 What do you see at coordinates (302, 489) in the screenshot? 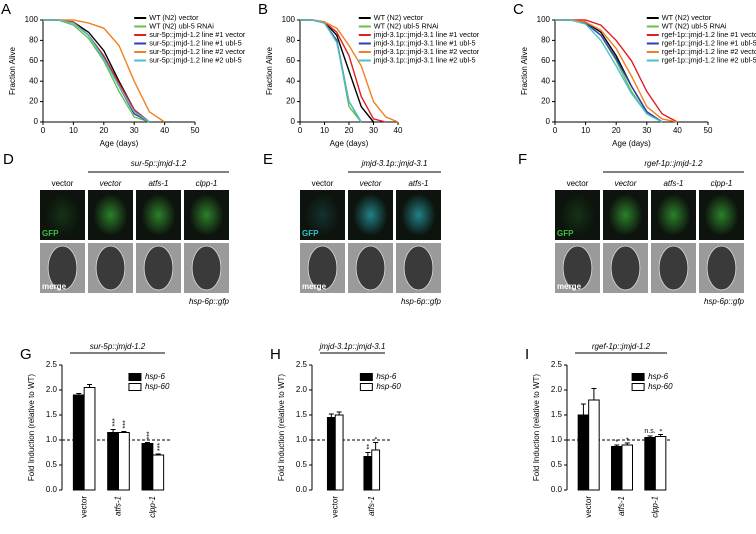
I see `y-tick-label: 0.0` at bounding box center [302, 489].